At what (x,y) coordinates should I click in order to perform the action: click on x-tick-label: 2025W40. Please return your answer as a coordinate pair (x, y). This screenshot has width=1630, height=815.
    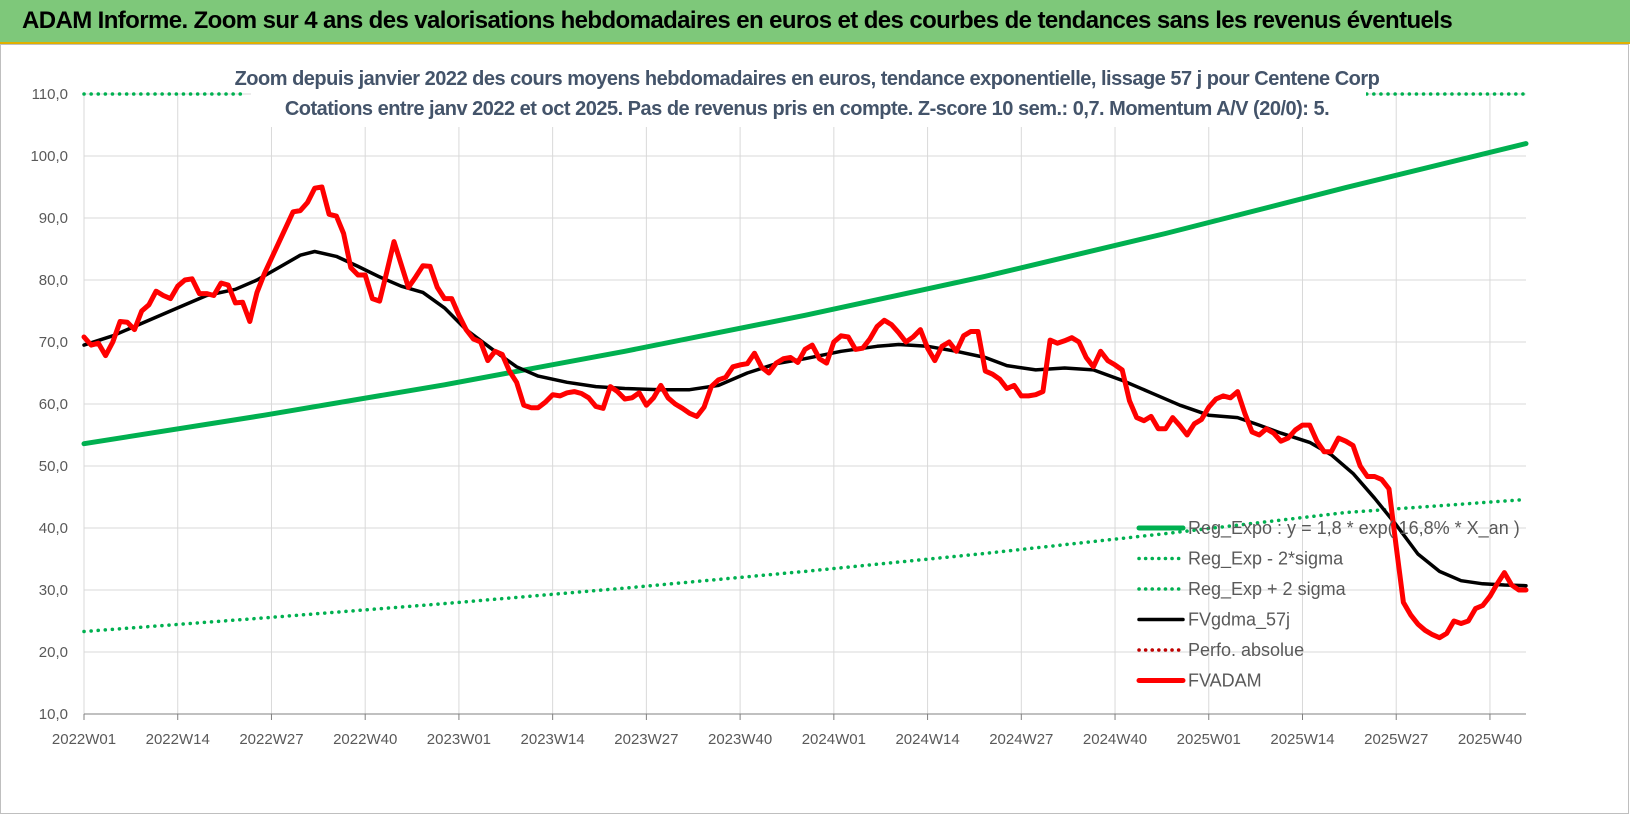
    Looking at the image, I should click on (1490, 739).